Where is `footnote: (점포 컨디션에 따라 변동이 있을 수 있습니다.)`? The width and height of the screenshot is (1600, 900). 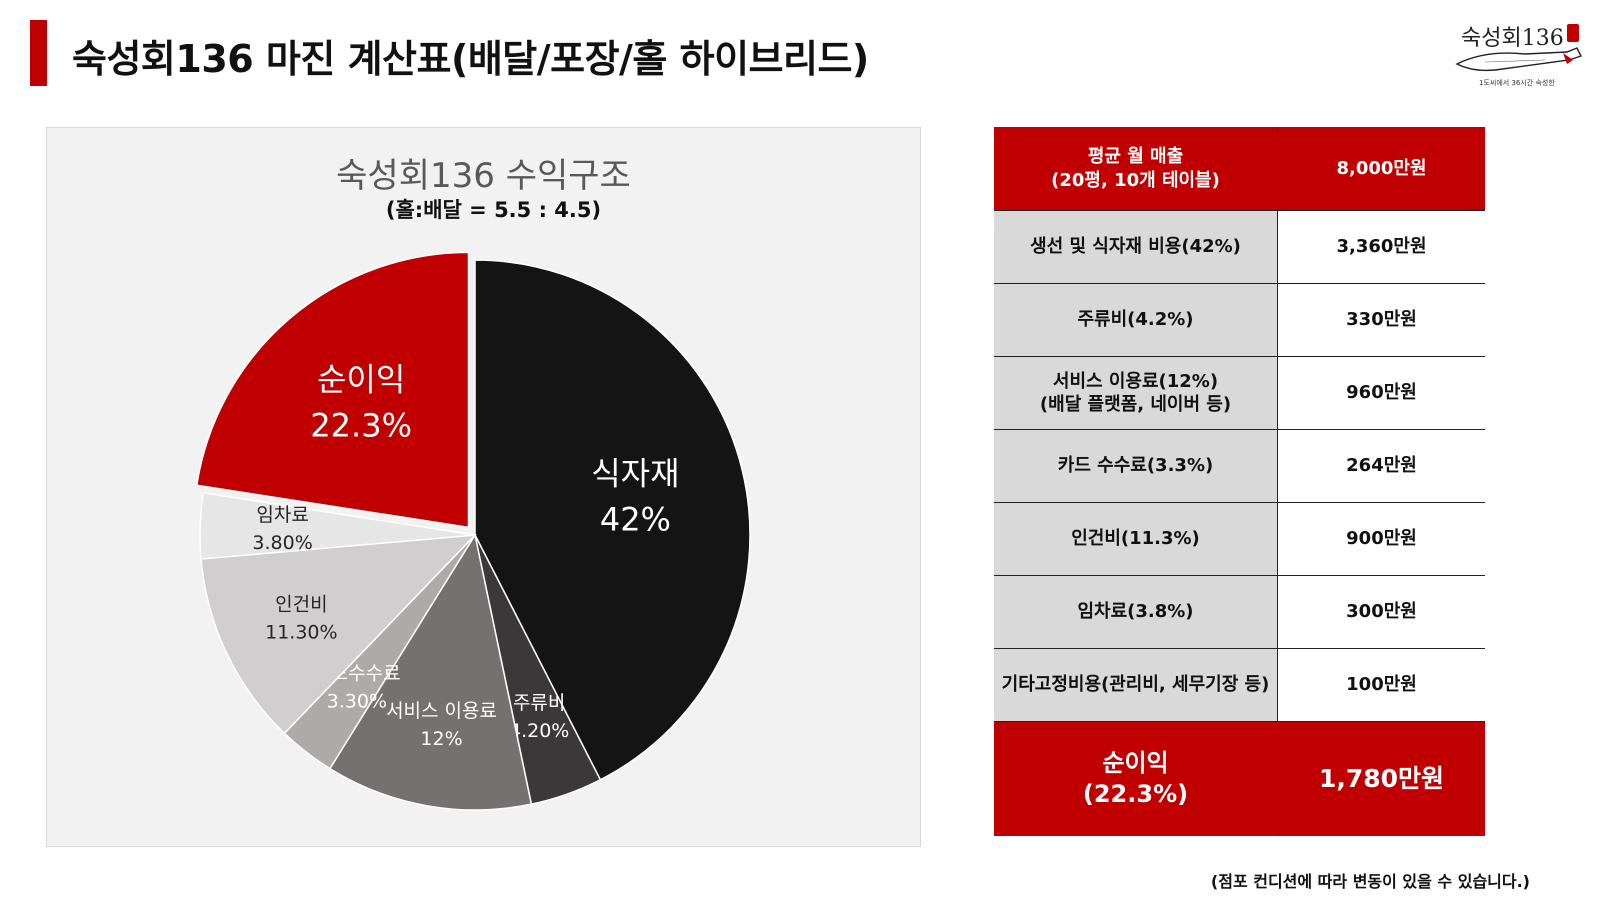 footnote: (점포 컨디션에 따라 변동이 있을 수 있습니다.) is located at coordinates (1370, 881).